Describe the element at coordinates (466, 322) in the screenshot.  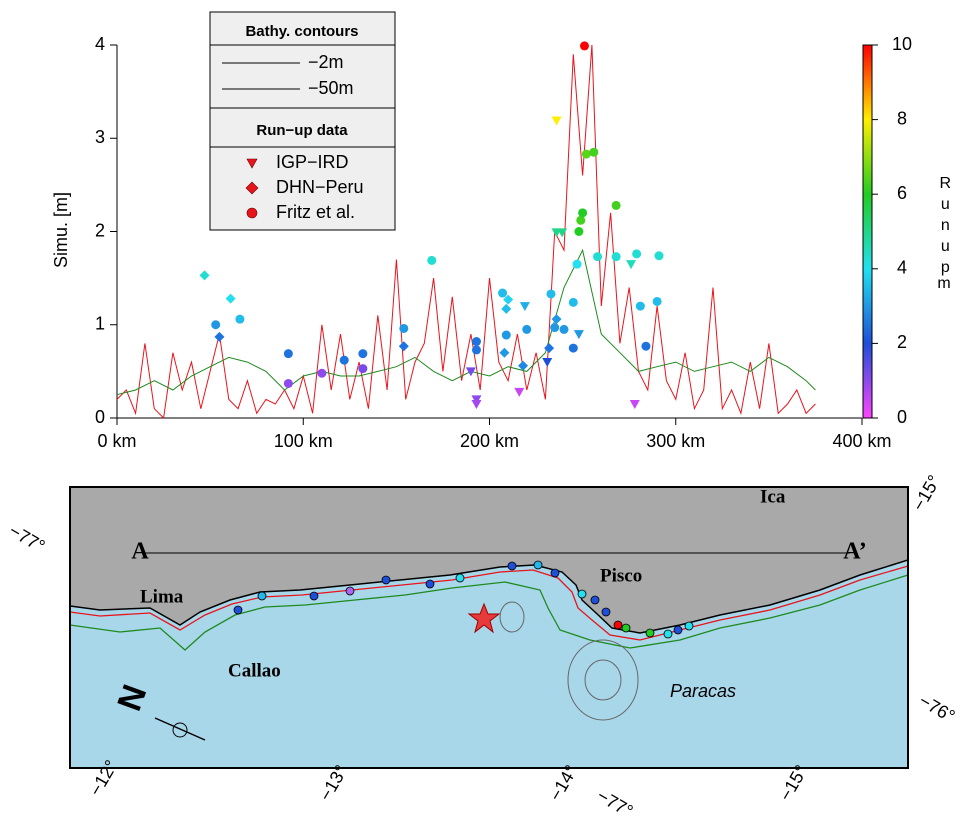
I see `line` at that location.